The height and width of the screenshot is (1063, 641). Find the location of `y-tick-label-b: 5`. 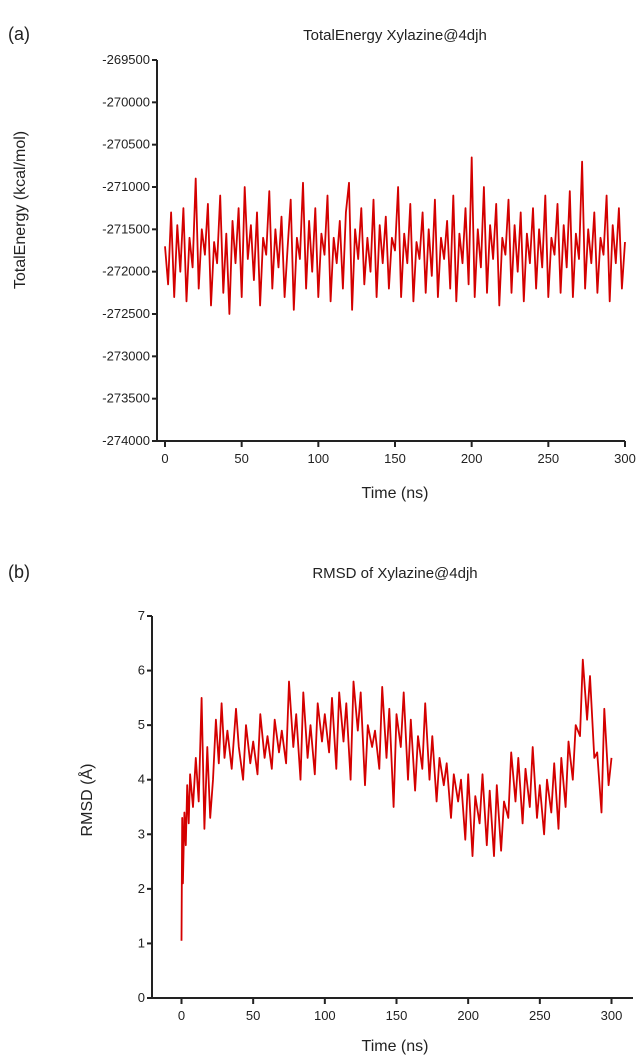

y-tick-label-b: 5 is located at coordinates (141, 724).